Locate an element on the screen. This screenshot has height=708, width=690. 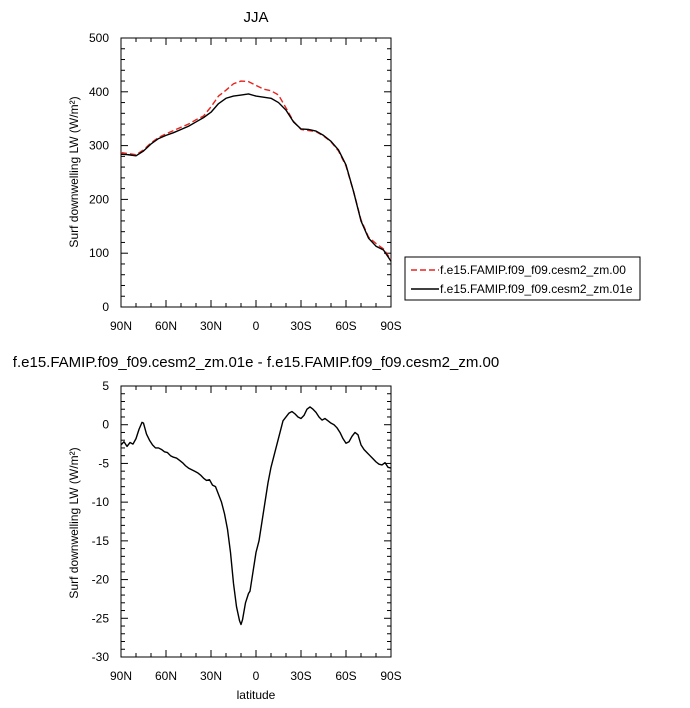
bottom-x-tick-label: 60S is located at coordinates (345, 676).